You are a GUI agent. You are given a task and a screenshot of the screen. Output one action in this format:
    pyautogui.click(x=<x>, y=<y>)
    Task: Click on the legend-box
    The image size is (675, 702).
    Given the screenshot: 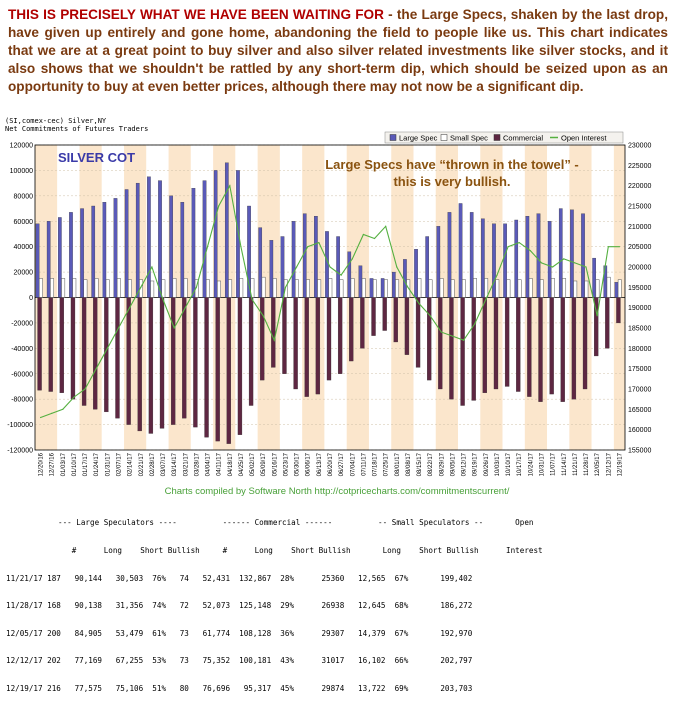 What is the action you would take?
    pyautogui.click(x=504, y=137)
    